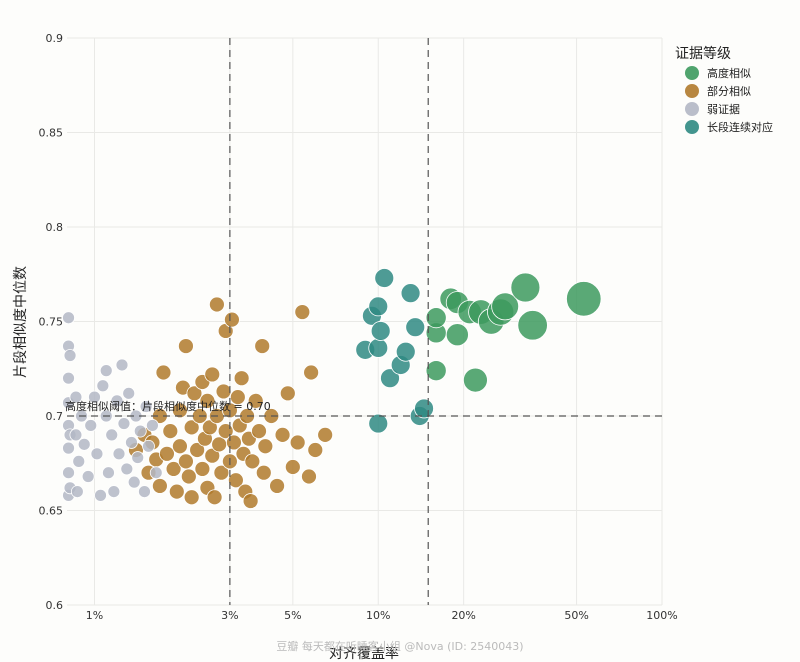 The height and width of the screenshot is (662, 800). I want to click on y-tick-label: 0.7, so click(55, 416).